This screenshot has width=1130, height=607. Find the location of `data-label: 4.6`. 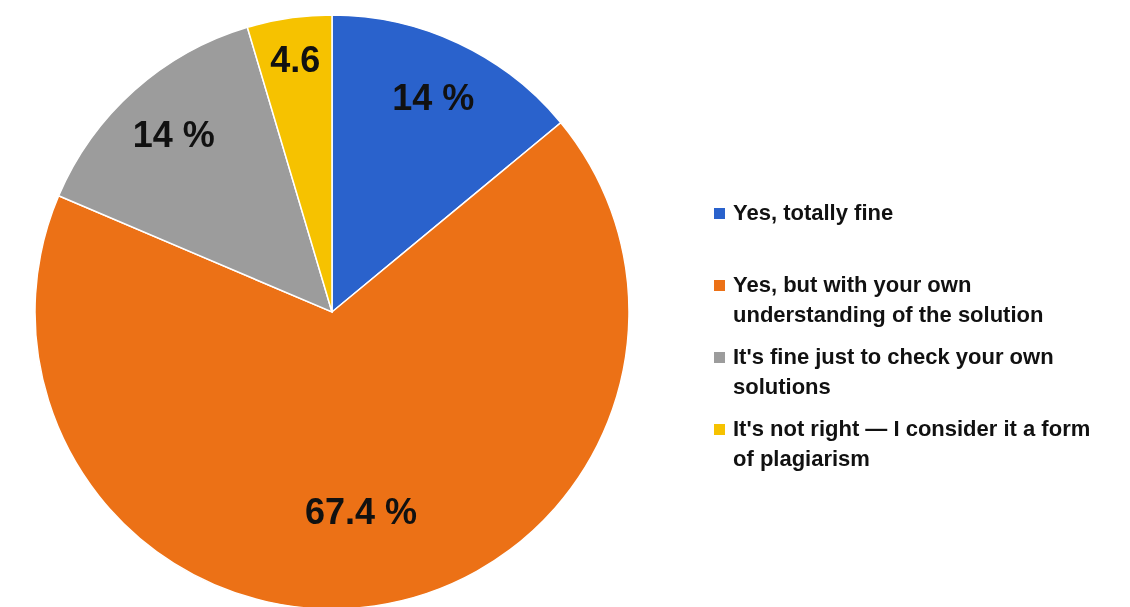

data-label: 4.6 is located at coordinates (295, 59).